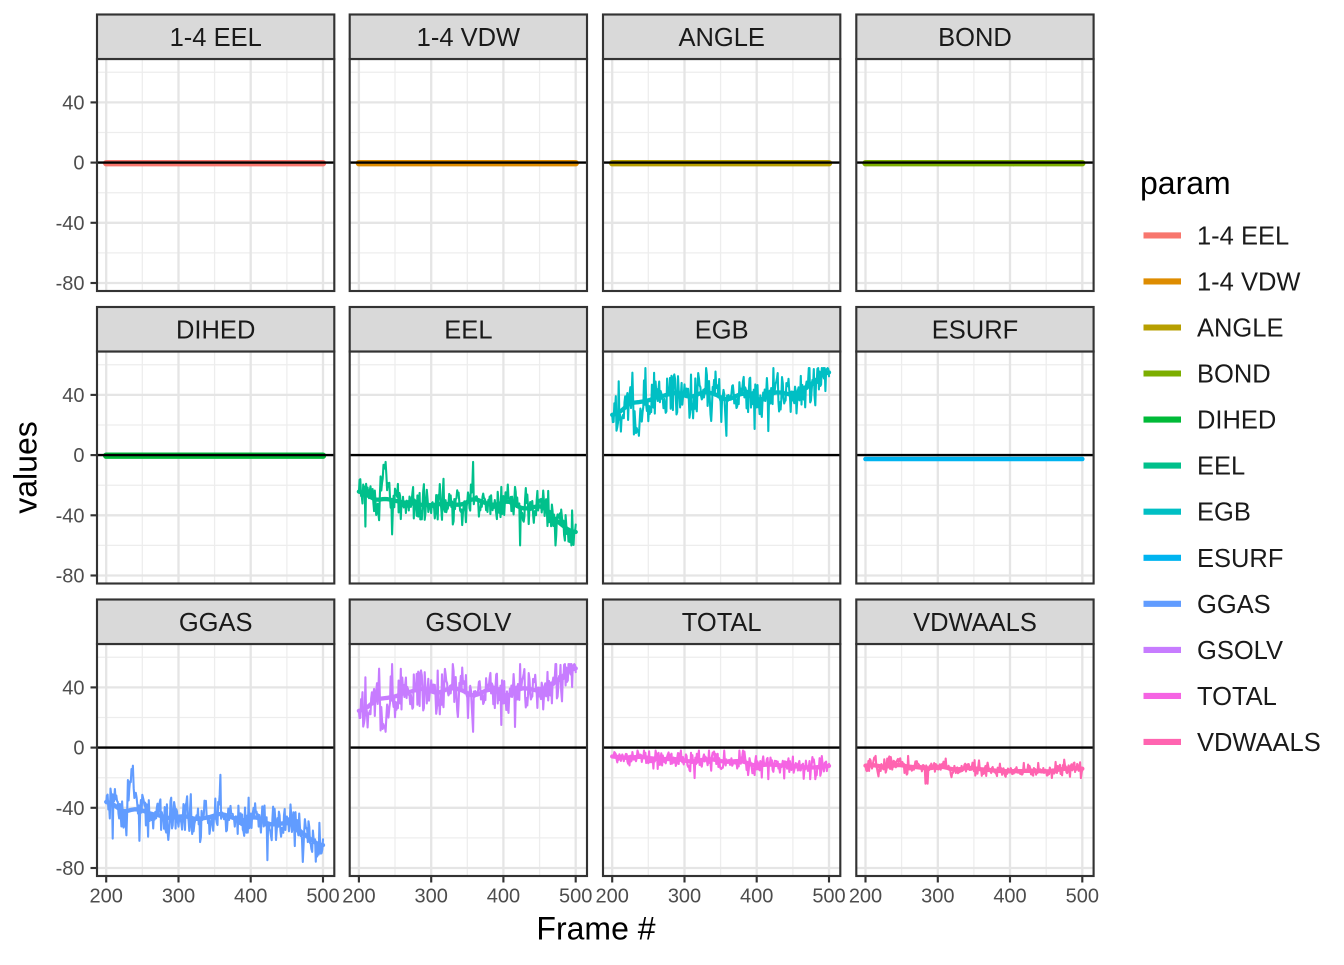 This screenshot has height=965, width=1344. What do you see at coordinates (1185, 183) in the screenshot?
I see `svg-text: param` at bounding box center [1185, 183].